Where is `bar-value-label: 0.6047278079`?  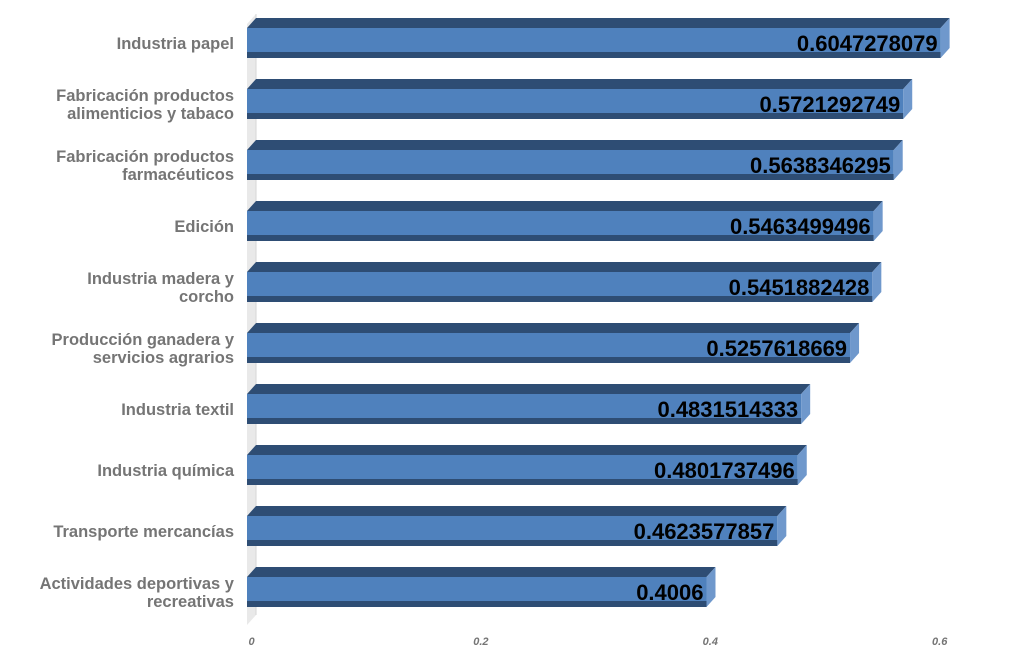
bar-value-label: 0.6047278079 is located at coordinates (867, 43).